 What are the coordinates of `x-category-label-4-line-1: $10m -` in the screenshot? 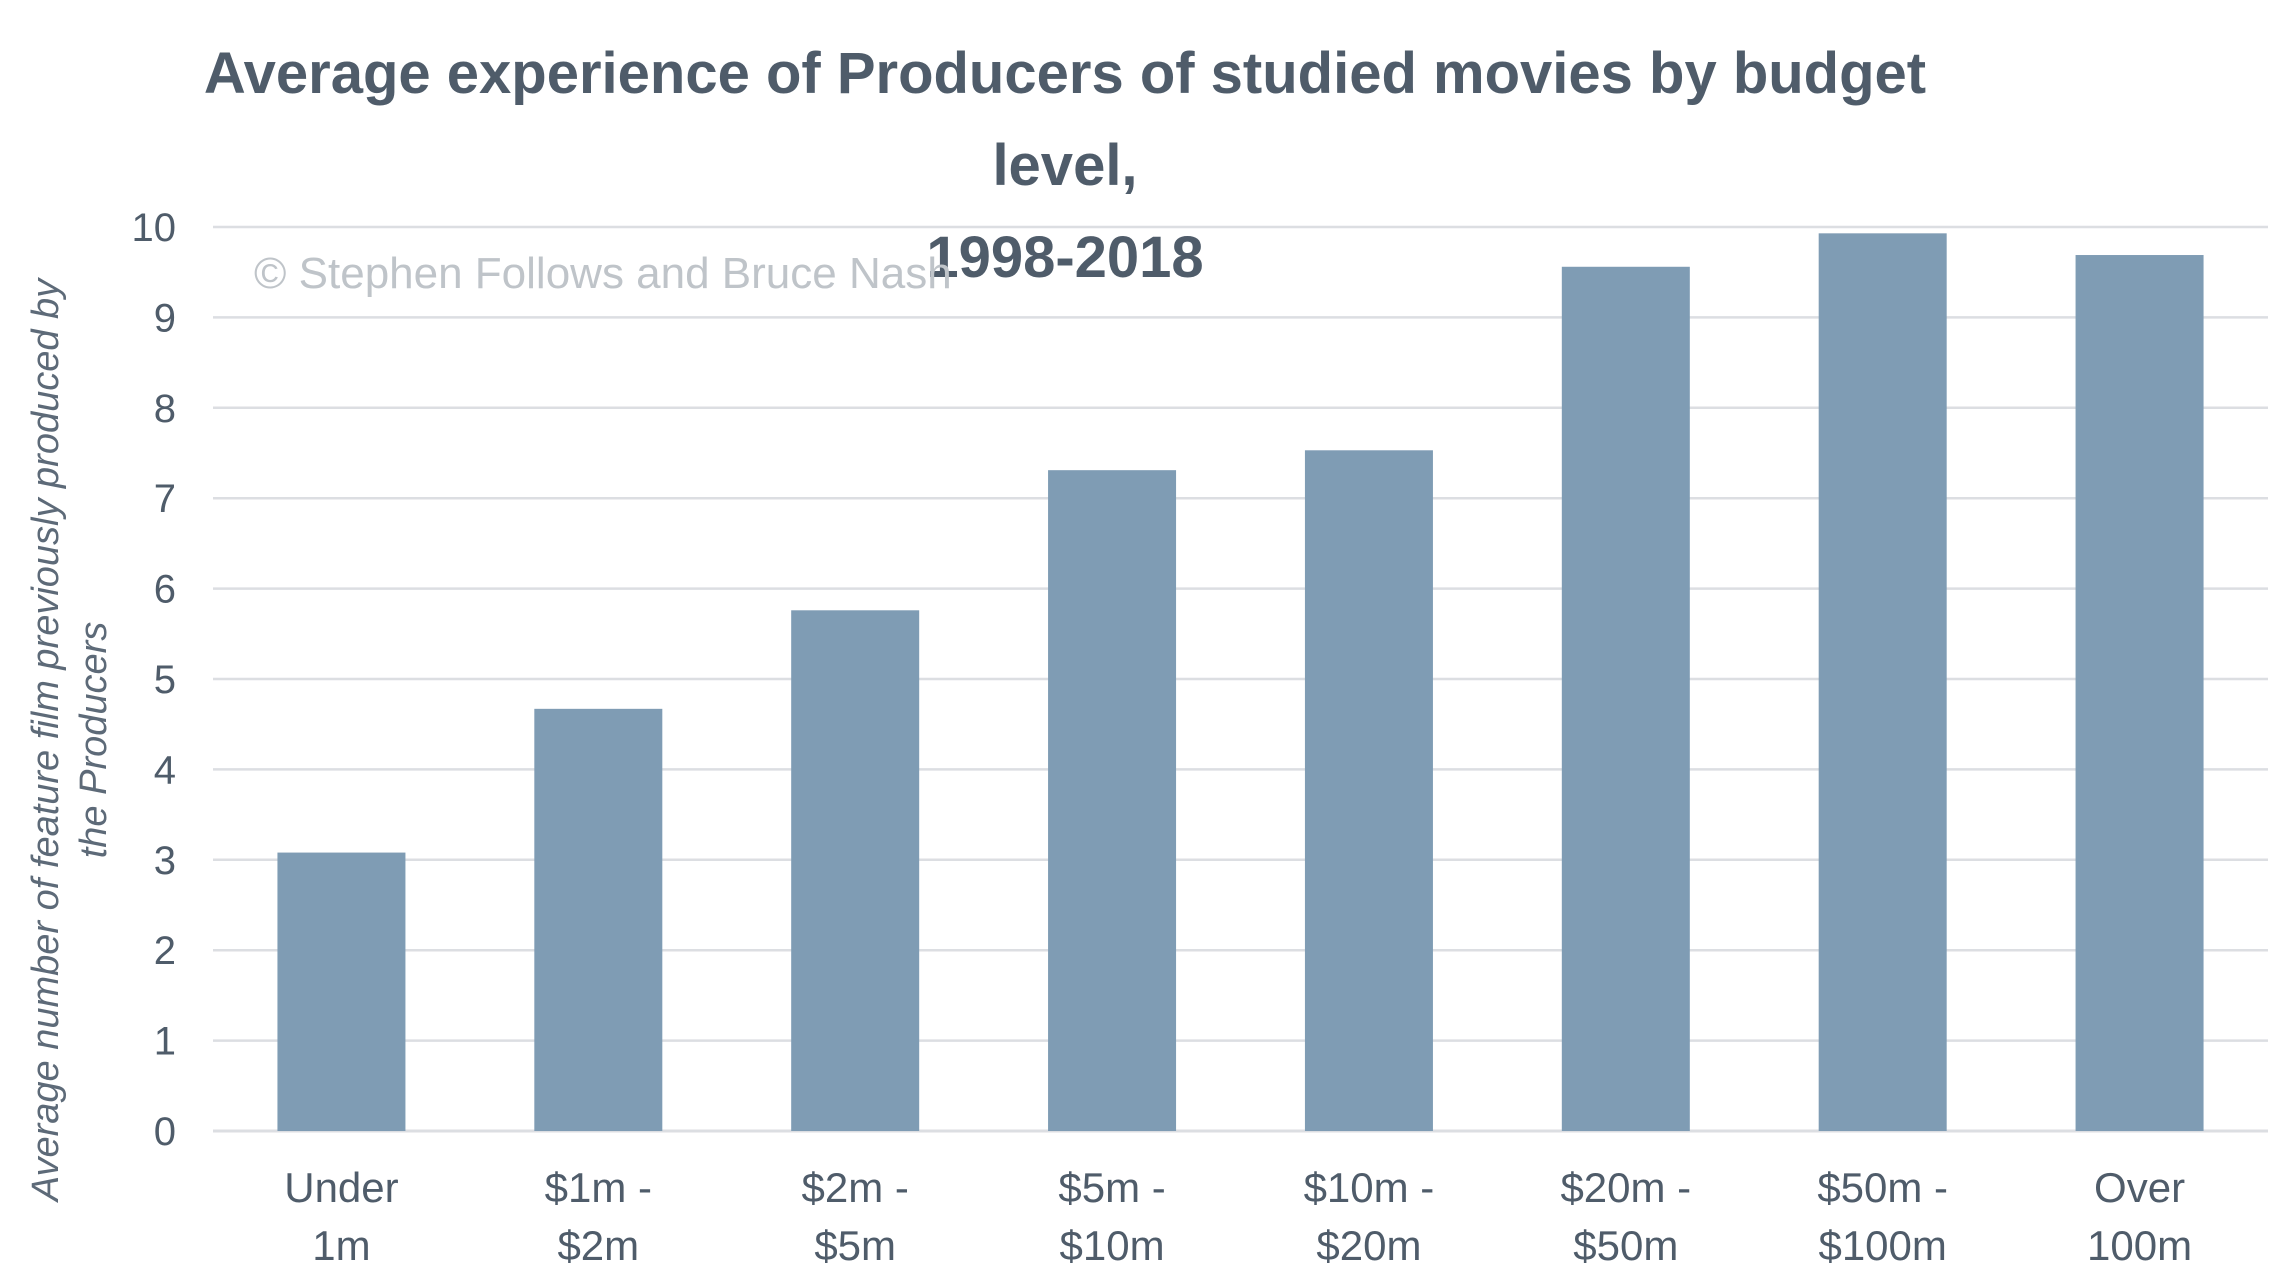 It's located at (1369, 1187).